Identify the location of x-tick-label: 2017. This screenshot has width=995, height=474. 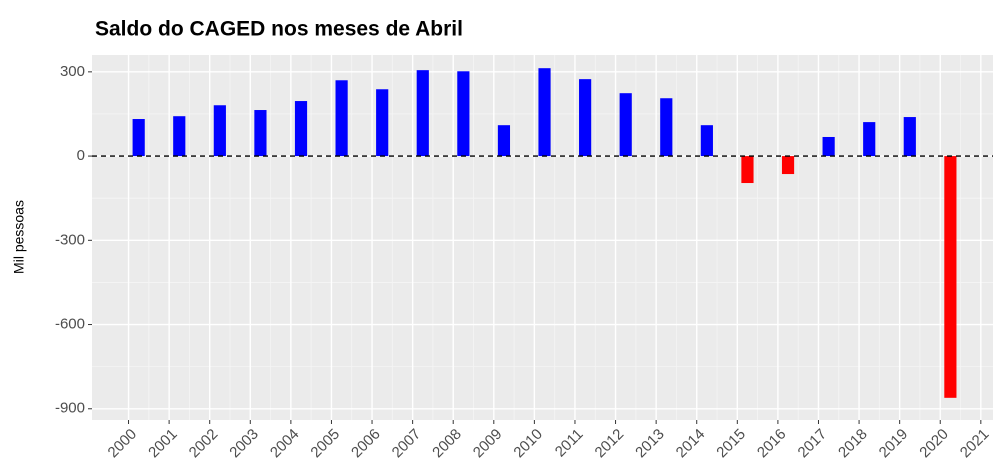
(812, 444).